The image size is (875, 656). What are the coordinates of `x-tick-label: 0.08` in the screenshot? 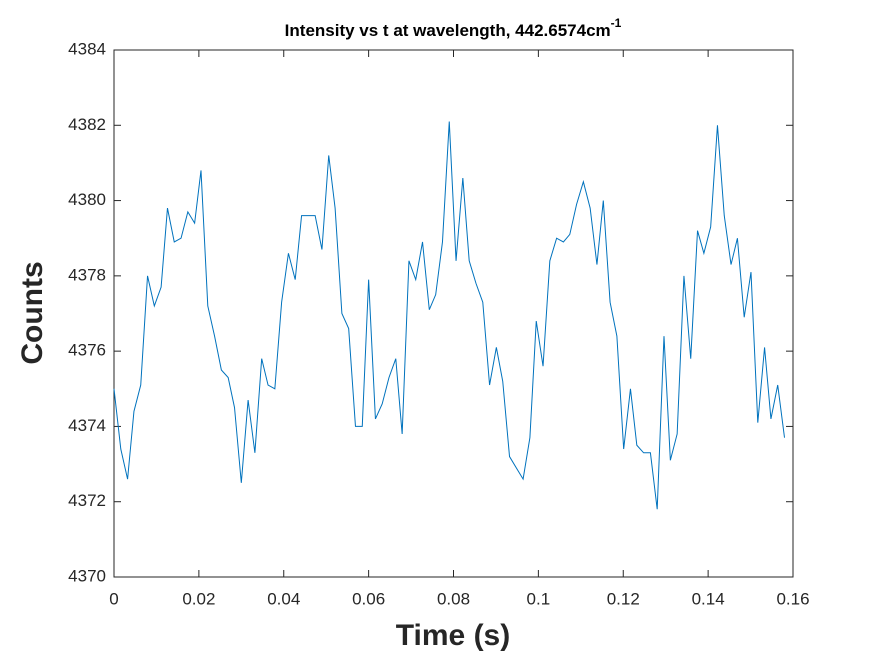 It's located at (453, 598).